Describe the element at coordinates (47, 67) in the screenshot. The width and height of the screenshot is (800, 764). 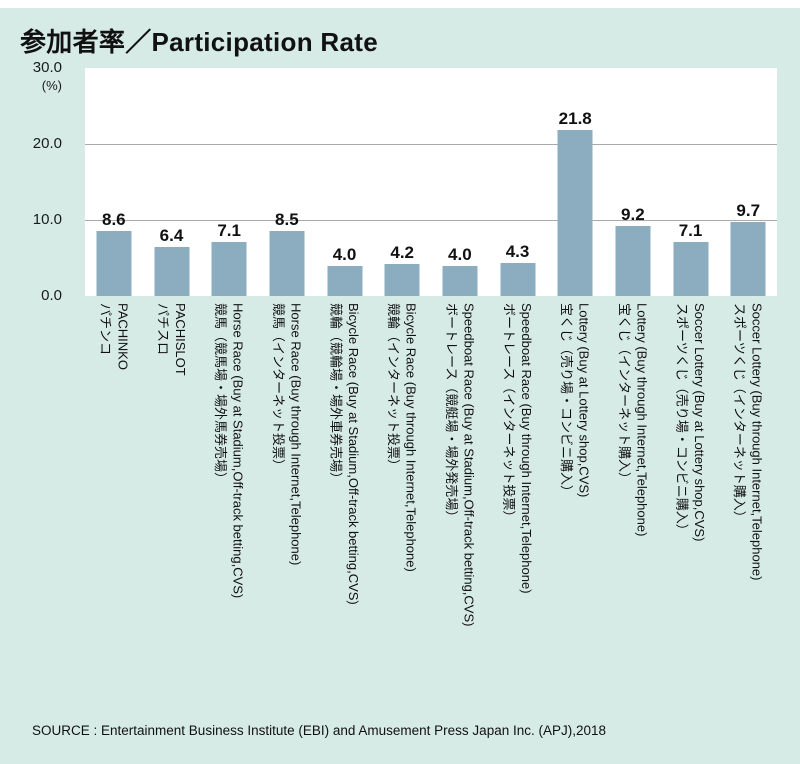
I see `y-tick-label: 30.0` at that location.